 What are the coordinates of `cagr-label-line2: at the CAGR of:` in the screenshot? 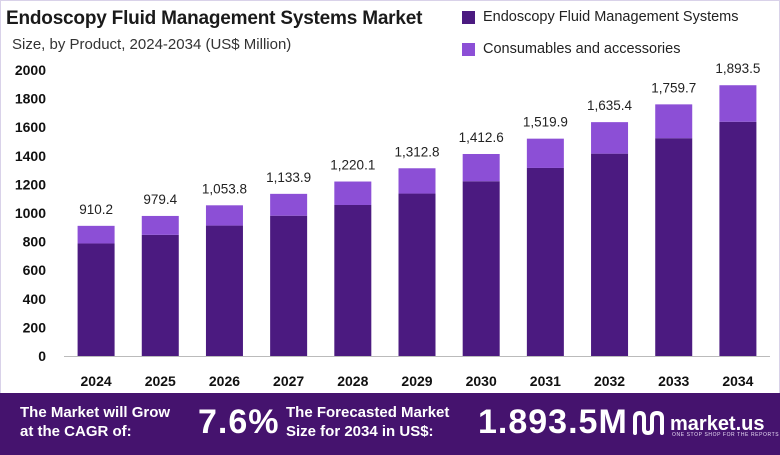 It's located at (76, 431).